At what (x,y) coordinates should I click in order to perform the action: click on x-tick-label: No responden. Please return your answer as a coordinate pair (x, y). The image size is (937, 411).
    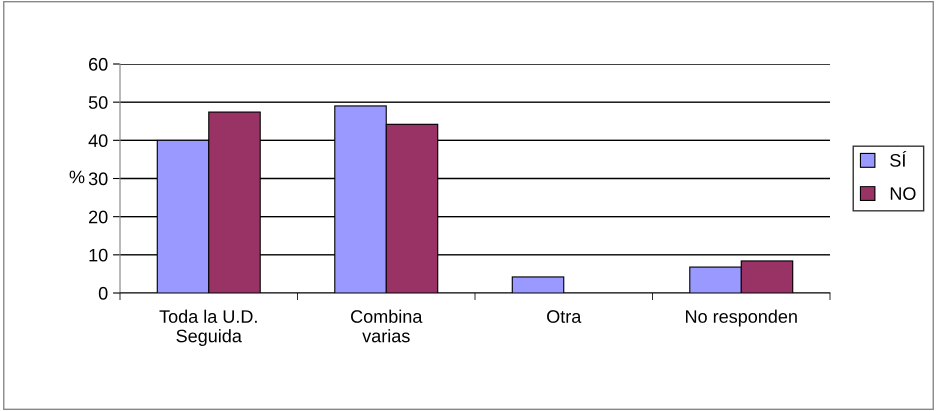
    Looking at the image, I should click on (741, 318).